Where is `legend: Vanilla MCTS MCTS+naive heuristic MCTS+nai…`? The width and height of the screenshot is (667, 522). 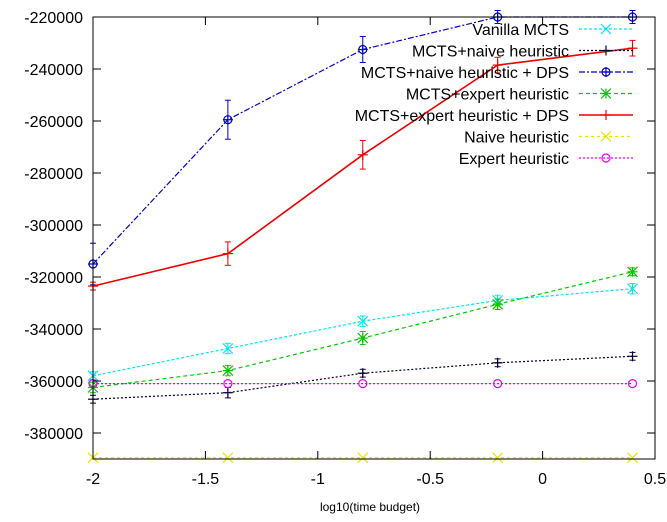
legend: Vanilla MCTS MCTS+naive heuristic MCTS+nai… is located at coordinates (494, 95).